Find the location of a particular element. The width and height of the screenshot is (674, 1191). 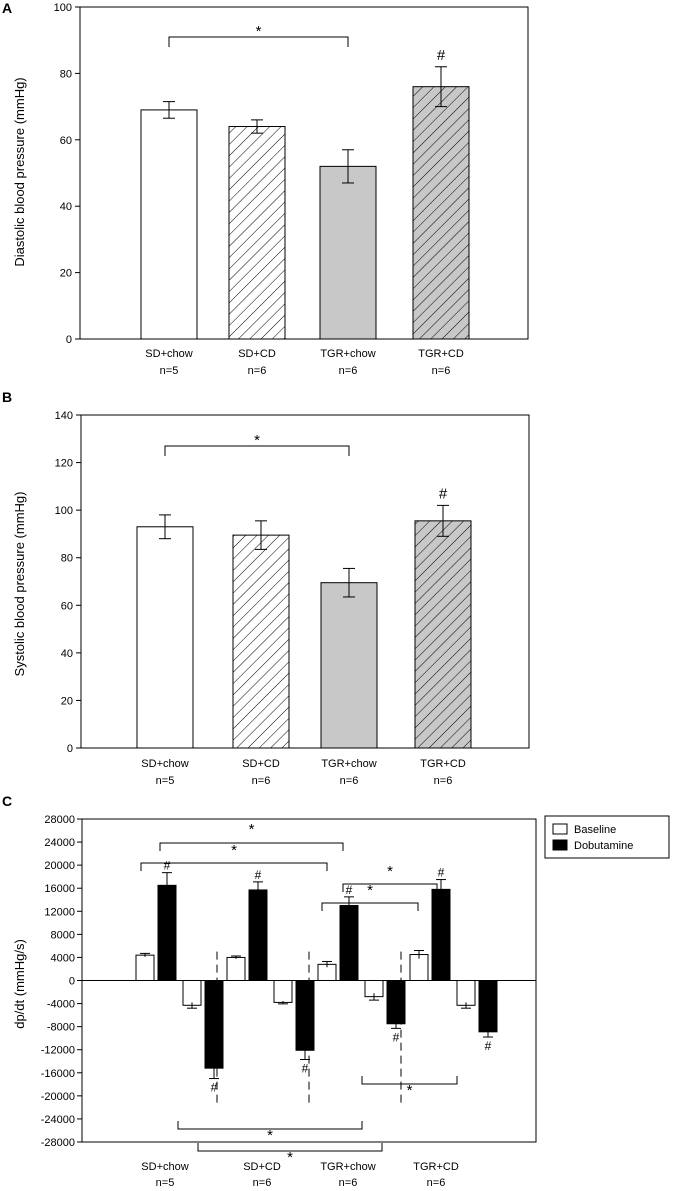

panel-letter-a: A is located at coordinates (7, 8).